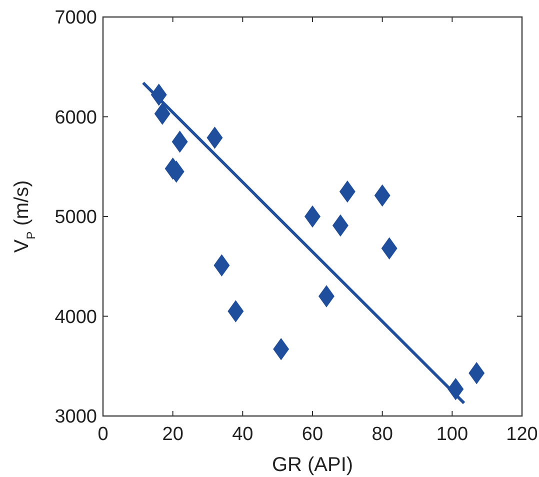 This screenshot has width=539, height=477. What do you see at coordinates (313, 434) in the screenshot?
I see `x-tick-label: 60` at bounding box center [313, 434].